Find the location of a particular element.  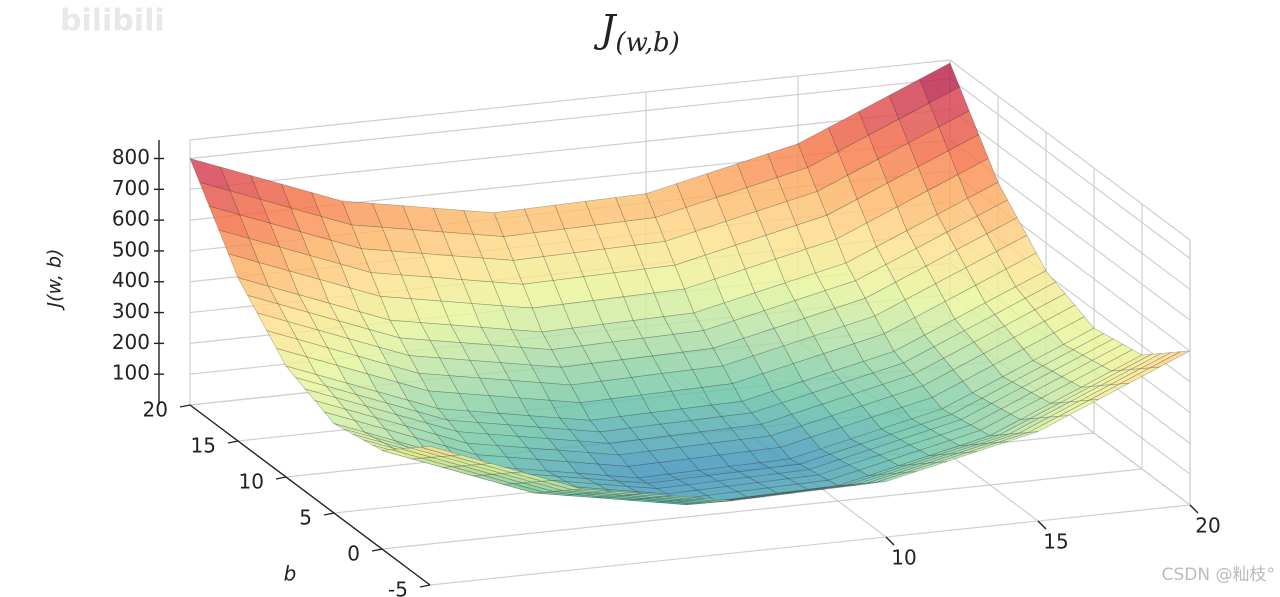

z-tick-label: 800 is located at coordinates (131, 157).